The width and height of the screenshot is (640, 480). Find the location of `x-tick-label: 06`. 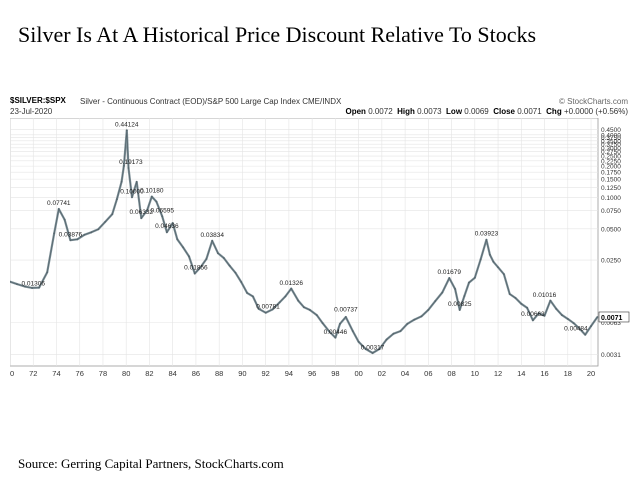

x-tick-label: 06 is located at coordinates (428, 373).